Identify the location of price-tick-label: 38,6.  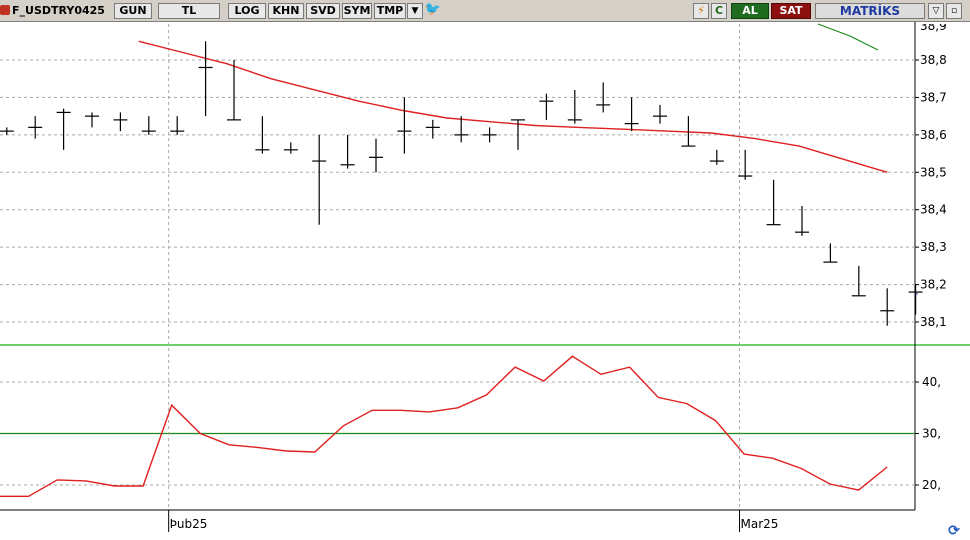
(933, 135).